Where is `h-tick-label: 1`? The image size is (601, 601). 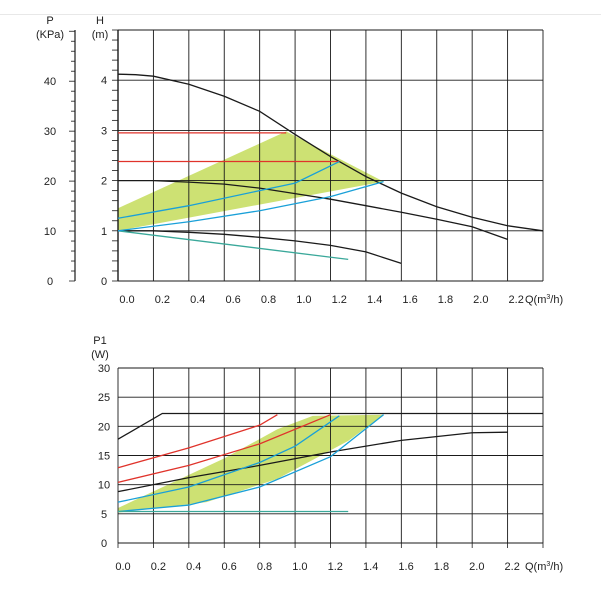 h-tick-label: 1 is located at coordinates (104, 232).